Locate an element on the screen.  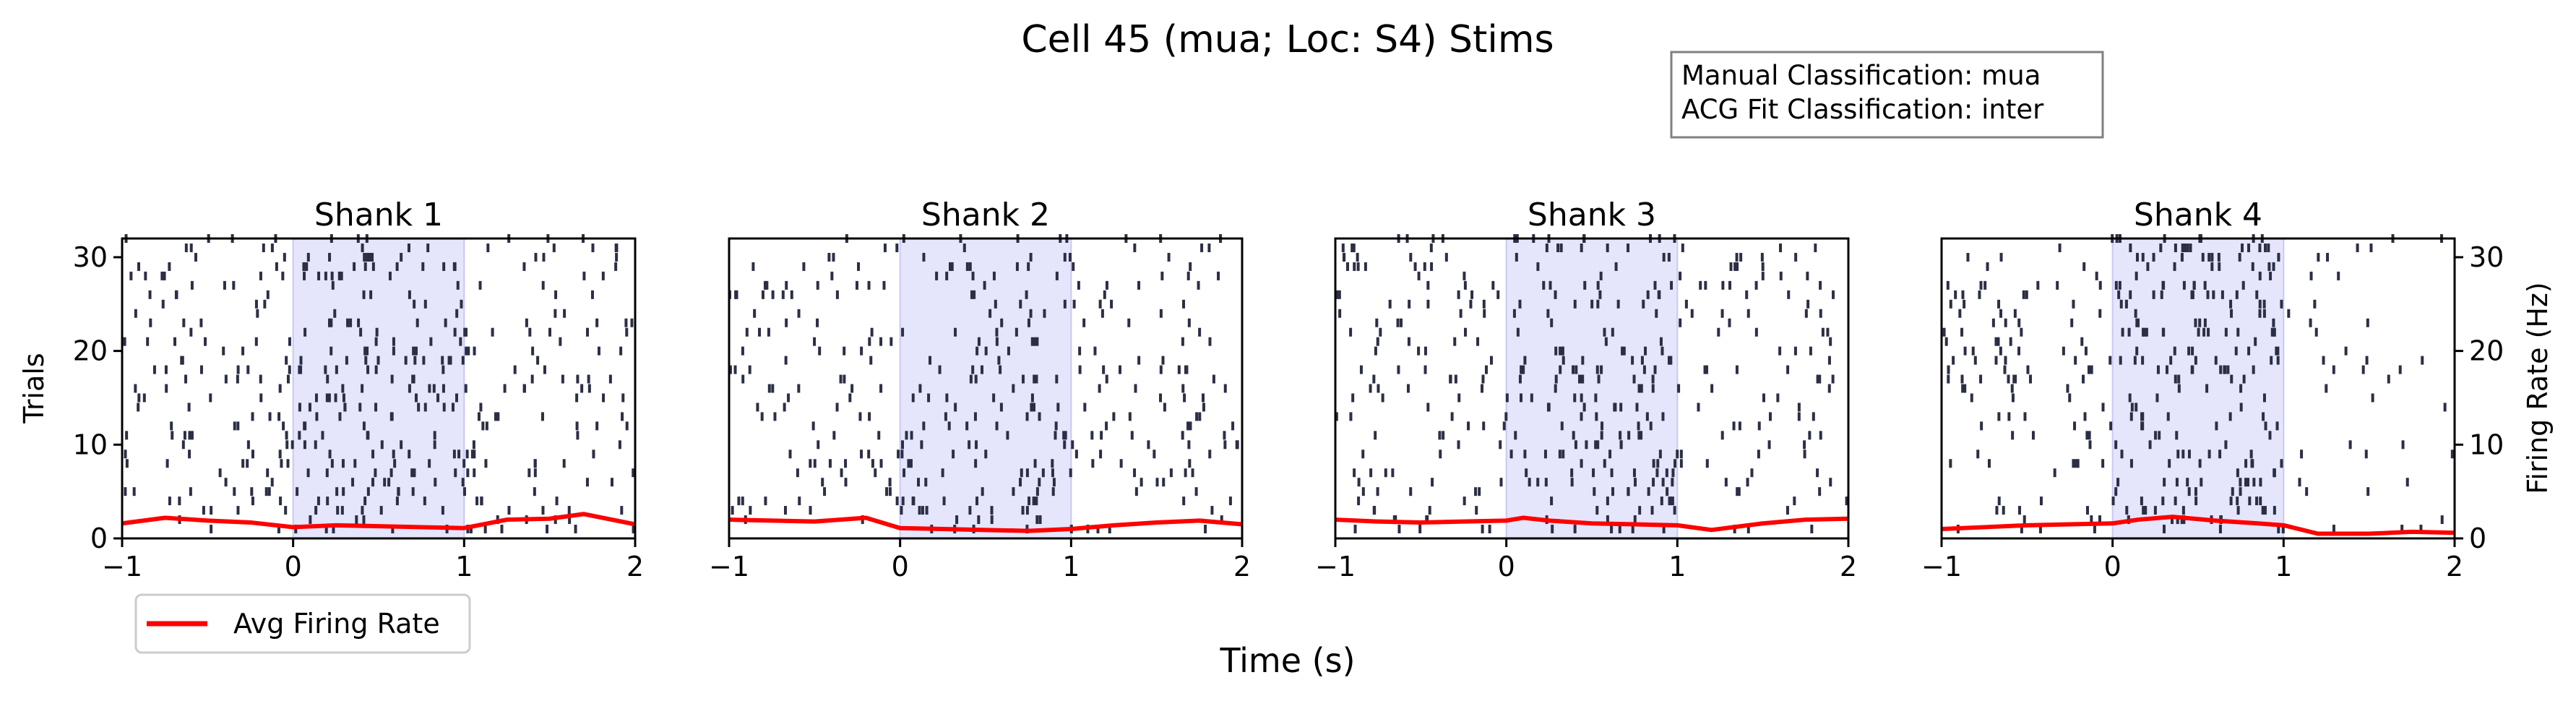
x-tick-label: 0 is located at coordinates (1506, 566).